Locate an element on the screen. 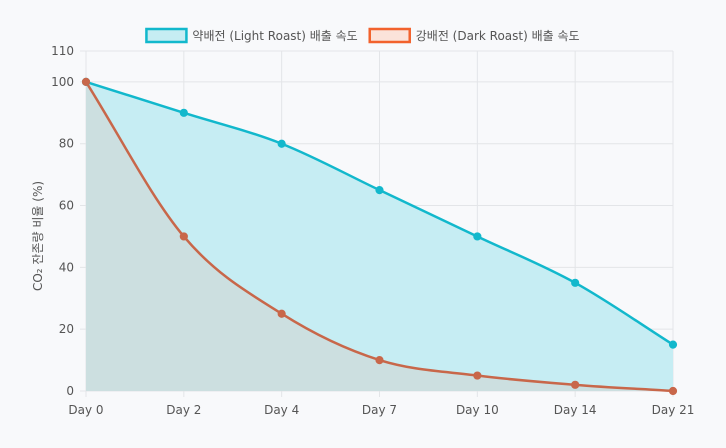  legend-item: 강배전 (Dark Roast) 배출 속도 is located at coordinates (474, 35).